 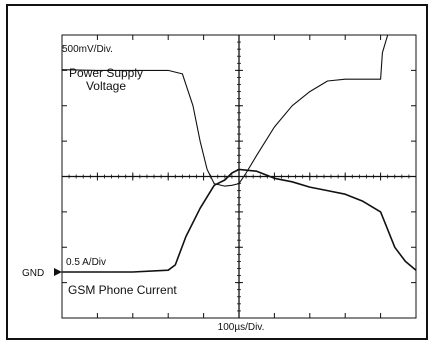 I want to click on gnd-label: GND, so click(x=33, y=273).